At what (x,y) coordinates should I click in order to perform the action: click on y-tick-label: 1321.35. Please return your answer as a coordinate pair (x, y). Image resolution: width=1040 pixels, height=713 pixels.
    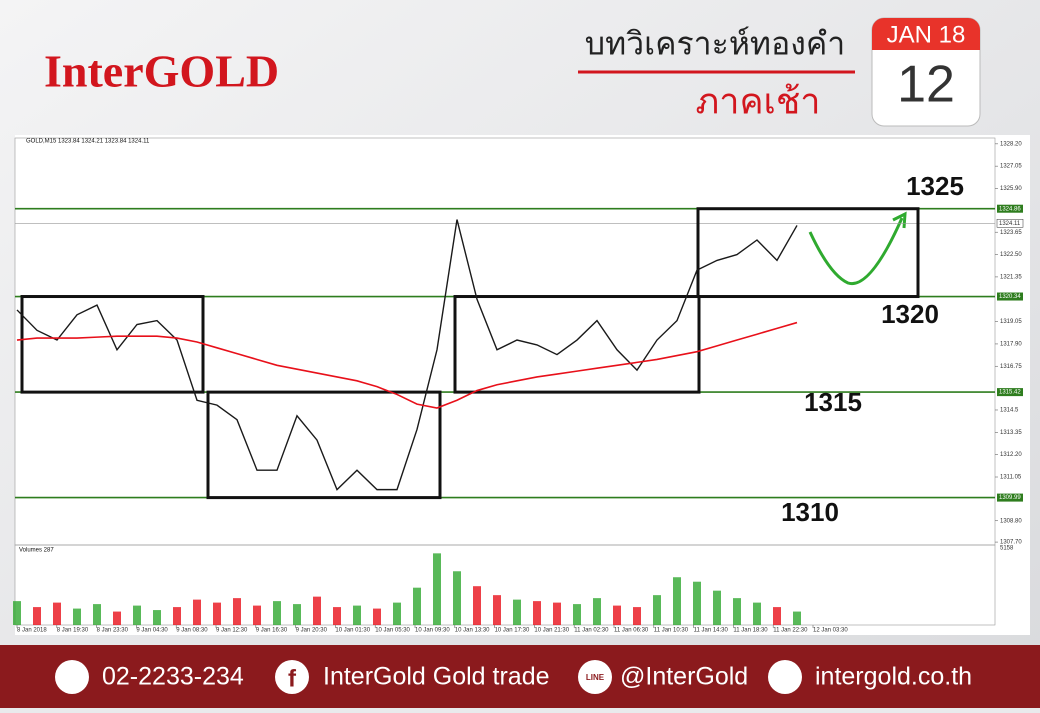
    Looking at the image, I should click on (1011, 277).